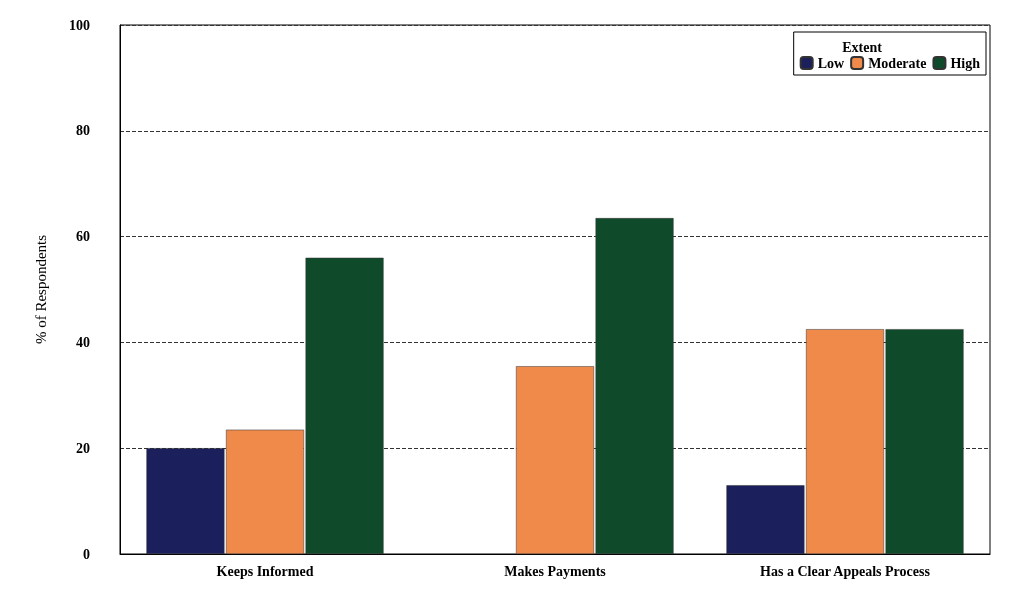 This screenshot has height=592, width=1014. I want to click on x-tick-label: Has a Clear Appeals Process, so click(845, 571).